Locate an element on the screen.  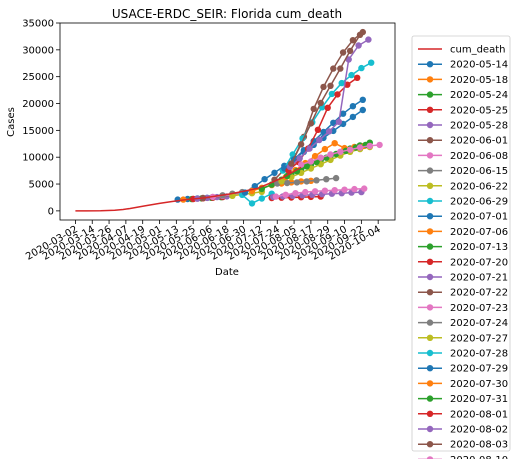
legend-label: 2020-06-22 is located at coordinates (479, 186).